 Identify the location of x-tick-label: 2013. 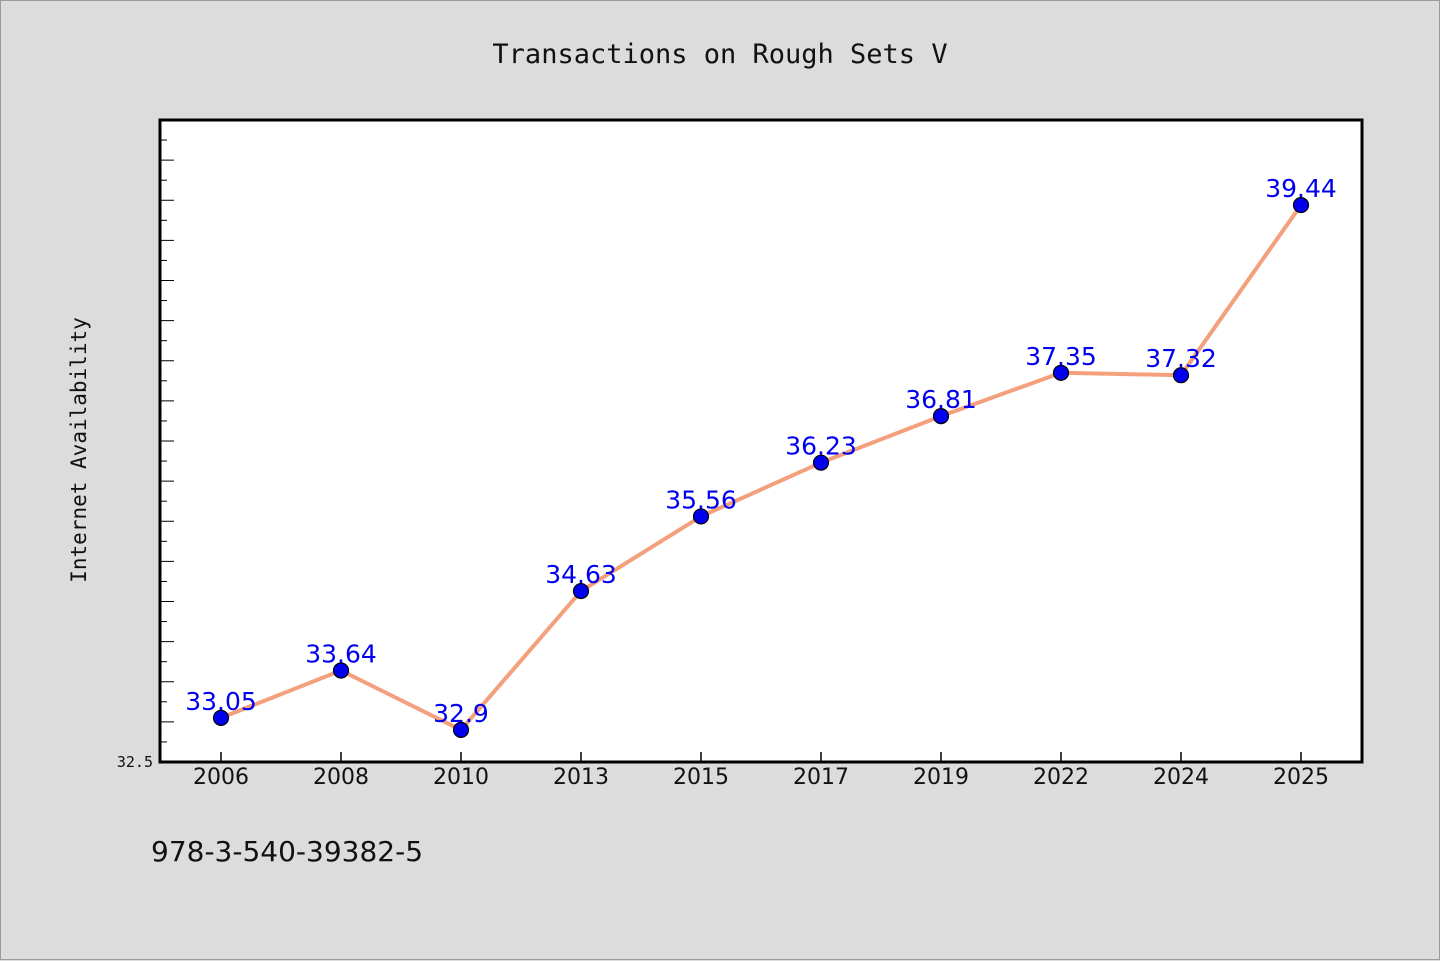
(581, 777).